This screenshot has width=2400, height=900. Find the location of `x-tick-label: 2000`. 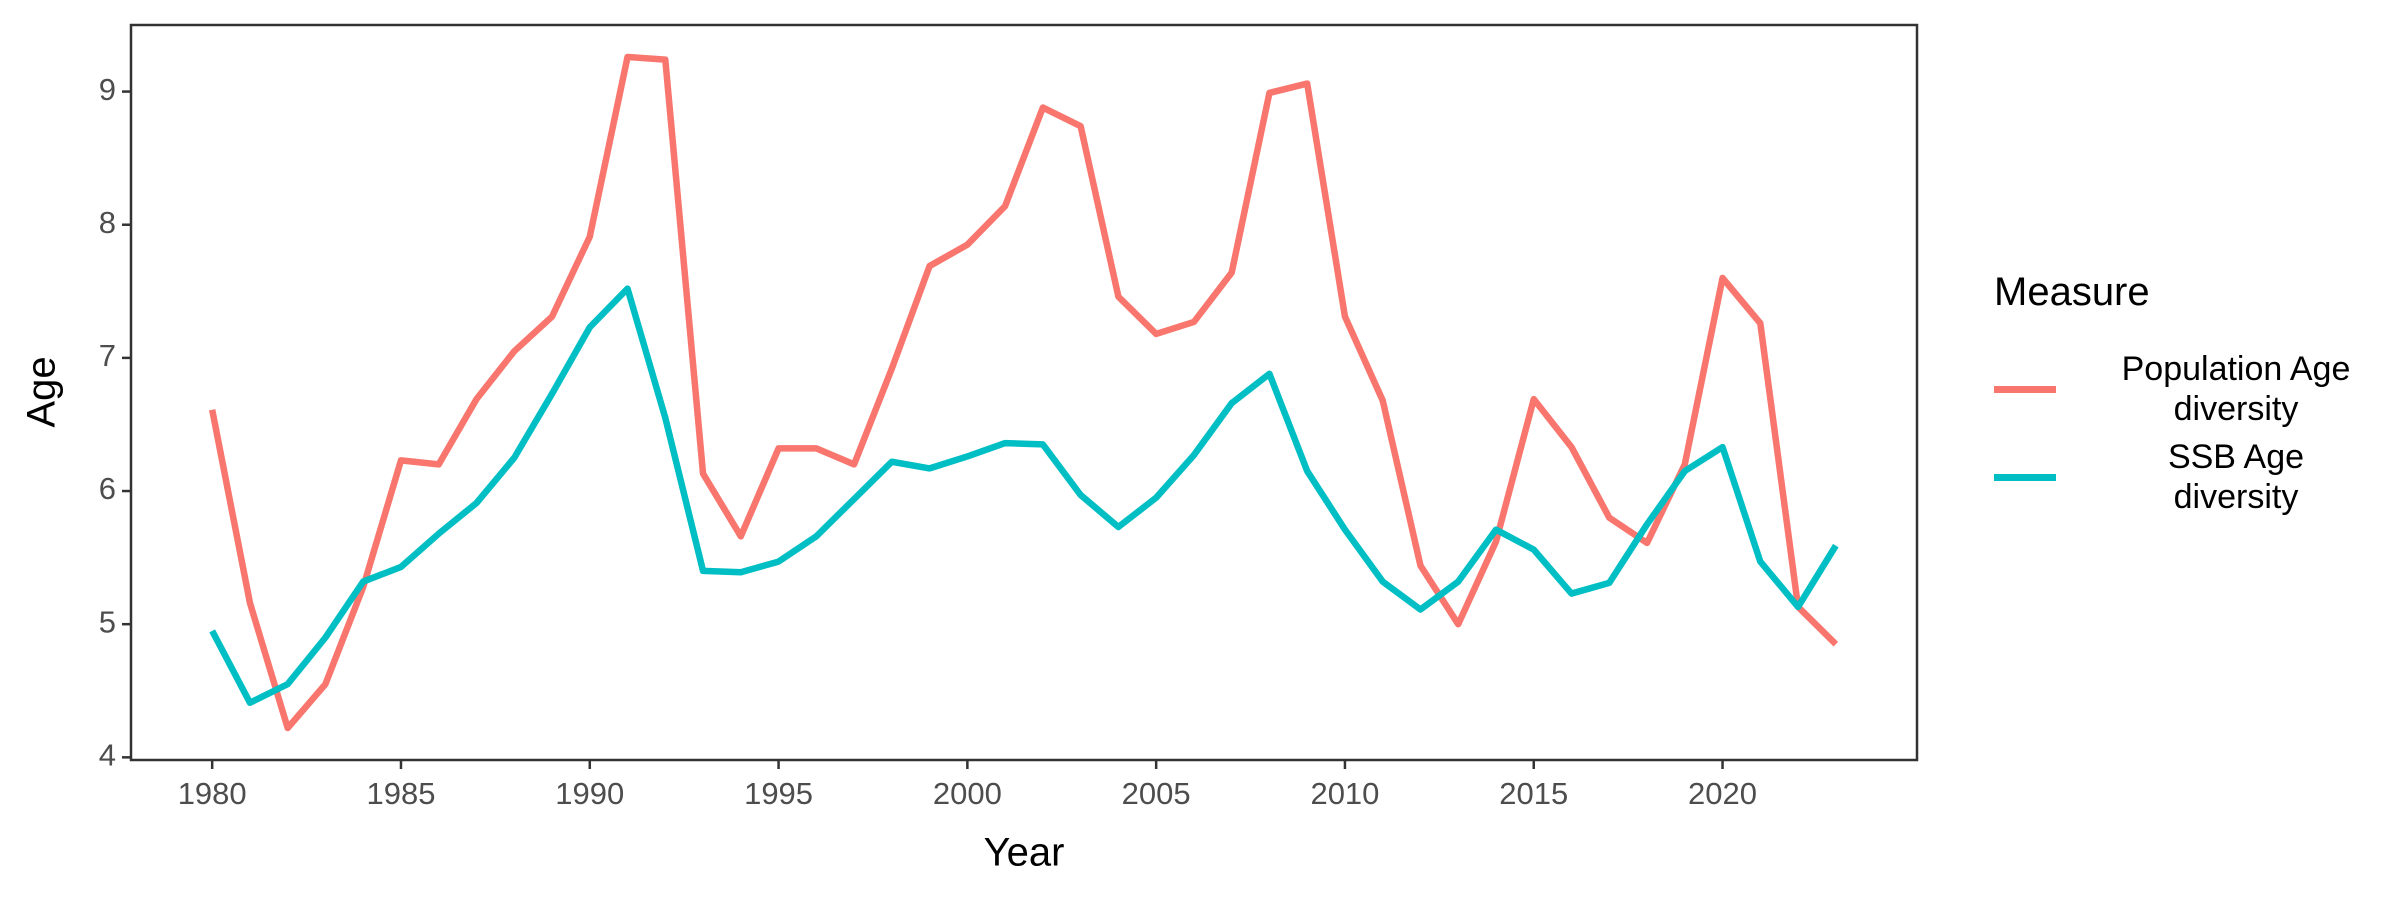

x-tick-label: 2000 is located at coordinates (967, 793).